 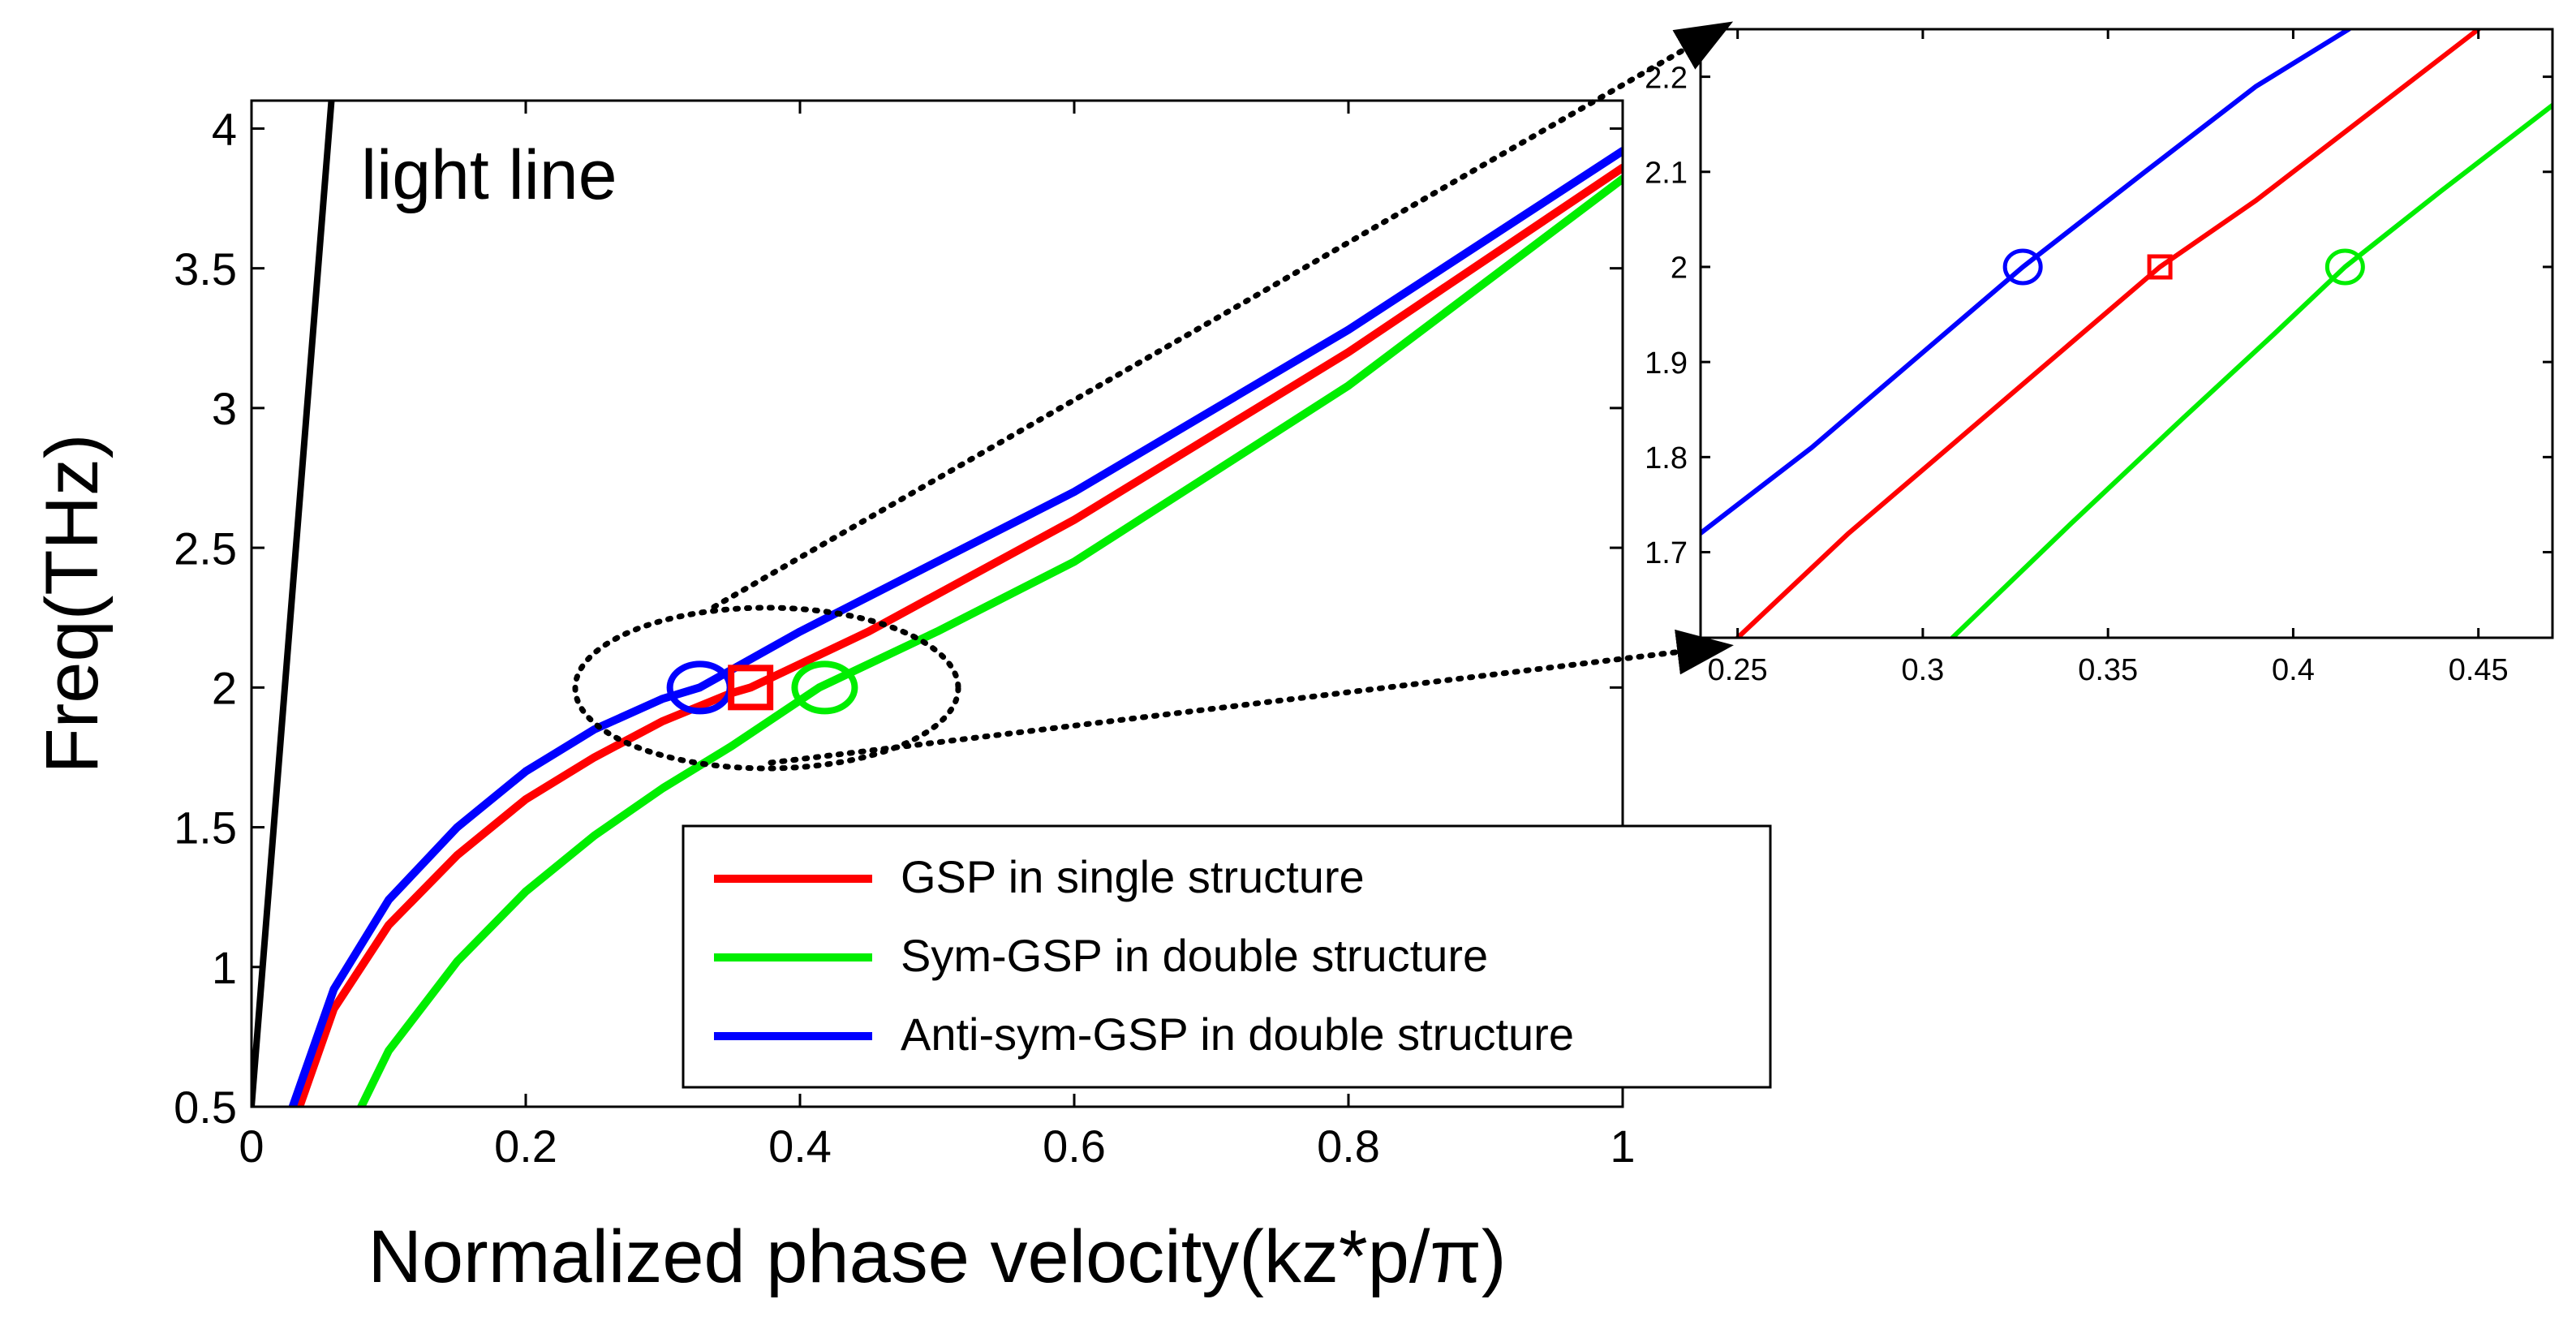 I want to click on main-y-tick-label: 0.5, so click(x=206, y=1107).